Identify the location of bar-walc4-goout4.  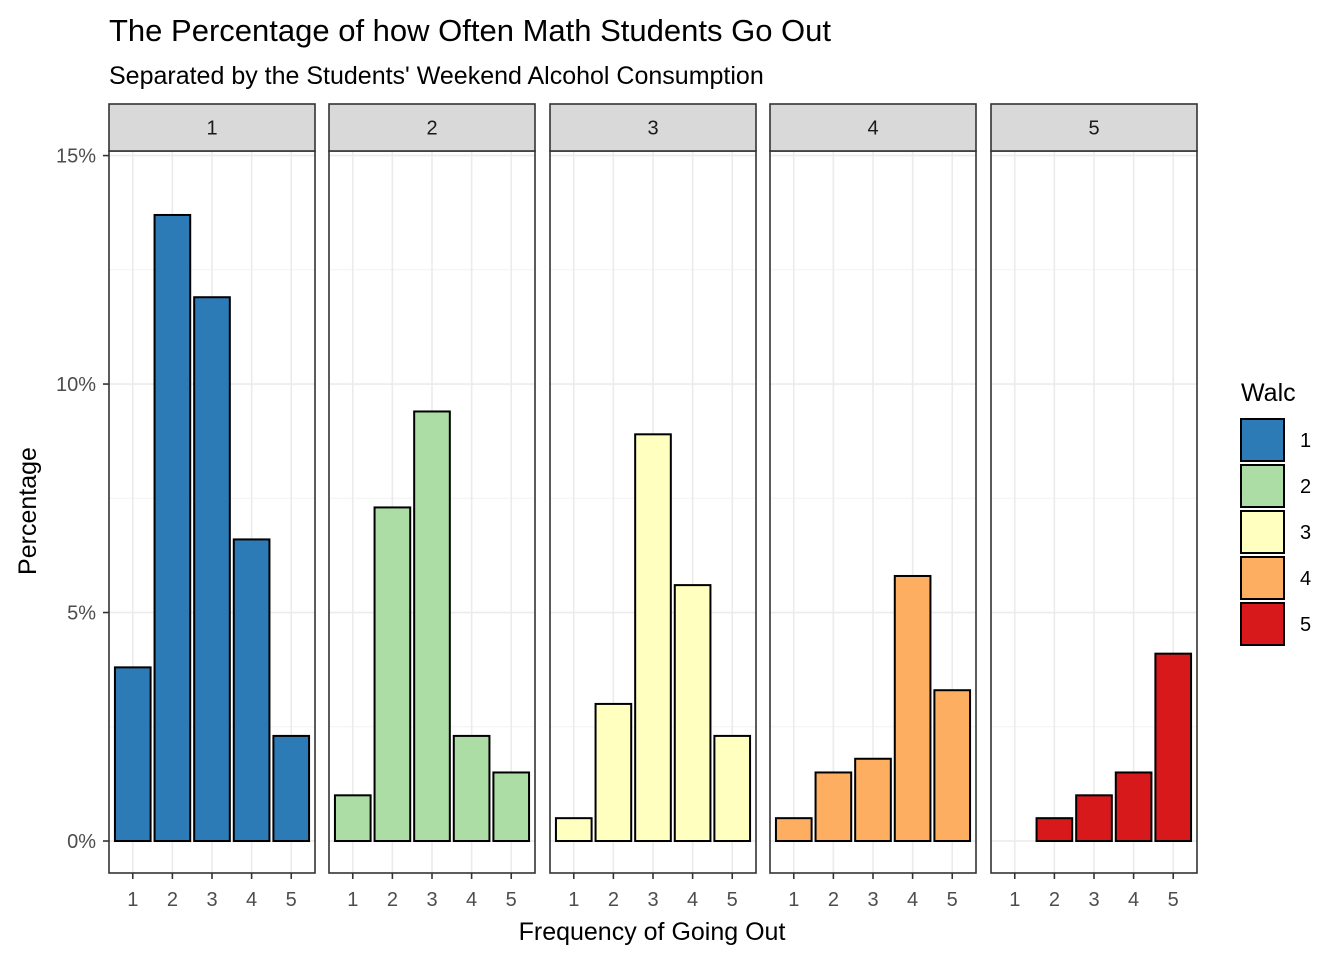
(912, 708).